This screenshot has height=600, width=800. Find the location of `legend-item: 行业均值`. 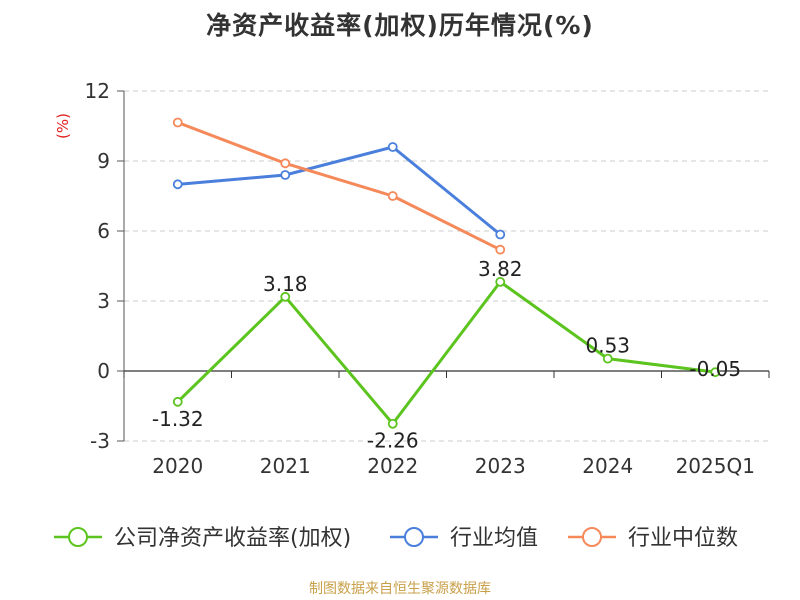

legend-item: 行业均值 is located at coordinates (464, 538).